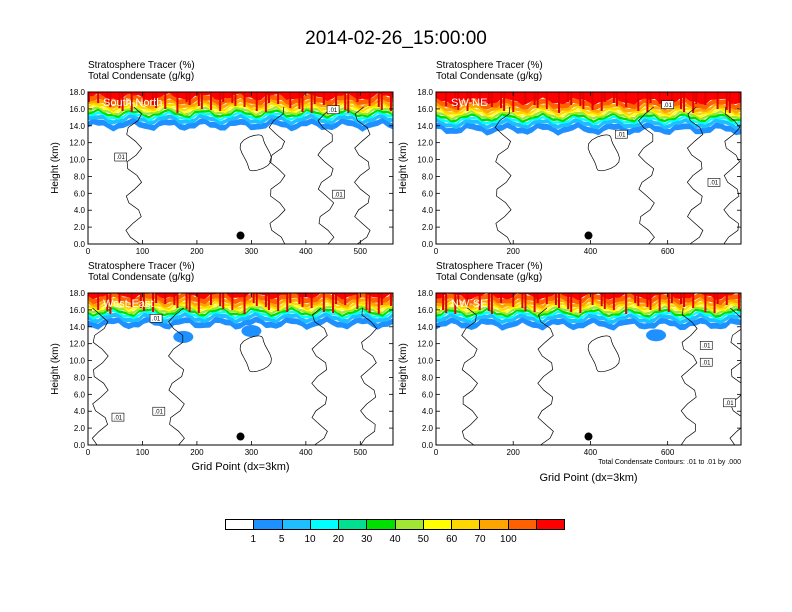 The height and width of the screenshot is (612, 792). I want to click on y-tick-label: 6.0, so click(80, 193).